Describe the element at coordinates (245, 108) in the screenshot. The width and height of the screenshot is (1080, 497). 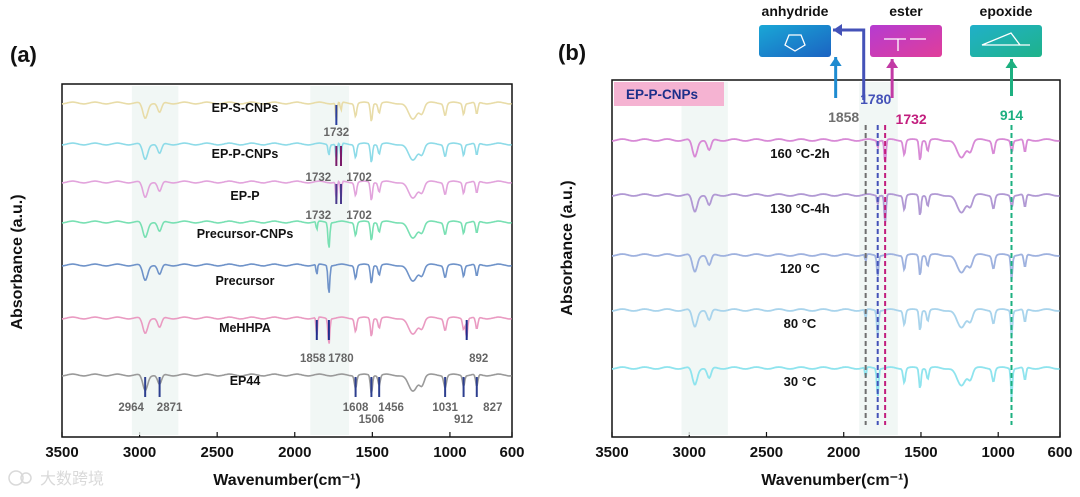
I see `series-label: EP-S-CNPs` at that location.